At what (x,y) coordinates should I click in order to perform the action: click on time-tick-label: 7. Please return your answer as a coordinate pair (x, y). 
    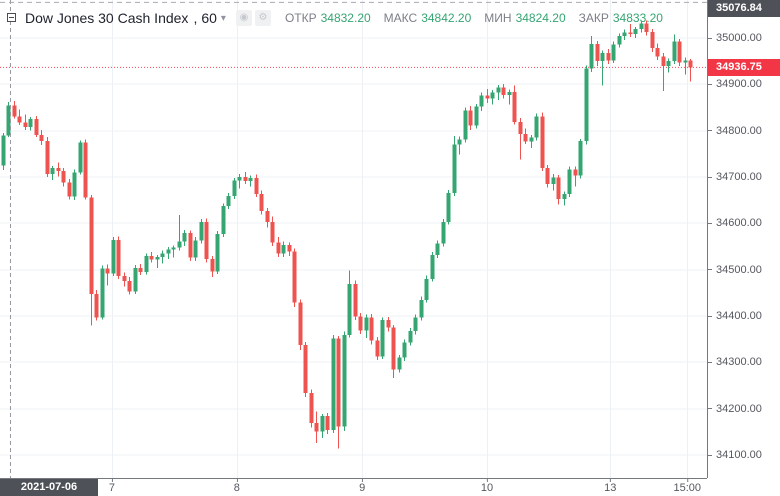
    Looking at the image, I should click on (111, 486).